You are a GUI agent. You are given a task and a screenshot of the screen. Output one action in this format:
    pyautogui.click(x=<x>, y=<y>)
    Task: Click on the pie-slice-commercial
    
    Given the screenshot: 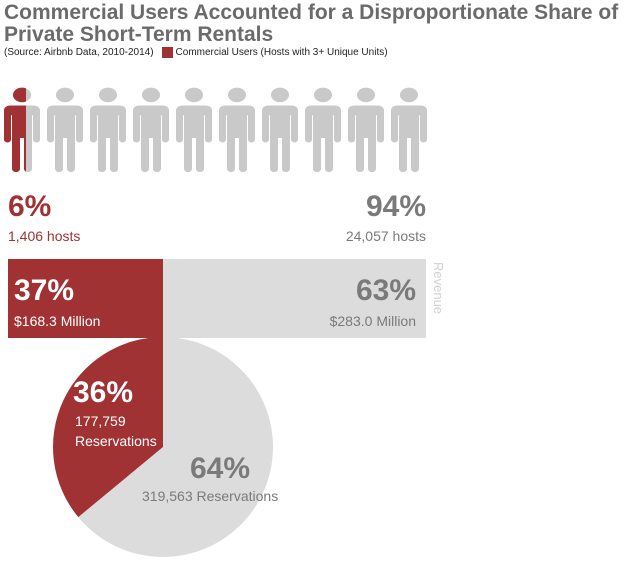 What is the action you would take?
    pyautogui.click(x=107, y=427)
    